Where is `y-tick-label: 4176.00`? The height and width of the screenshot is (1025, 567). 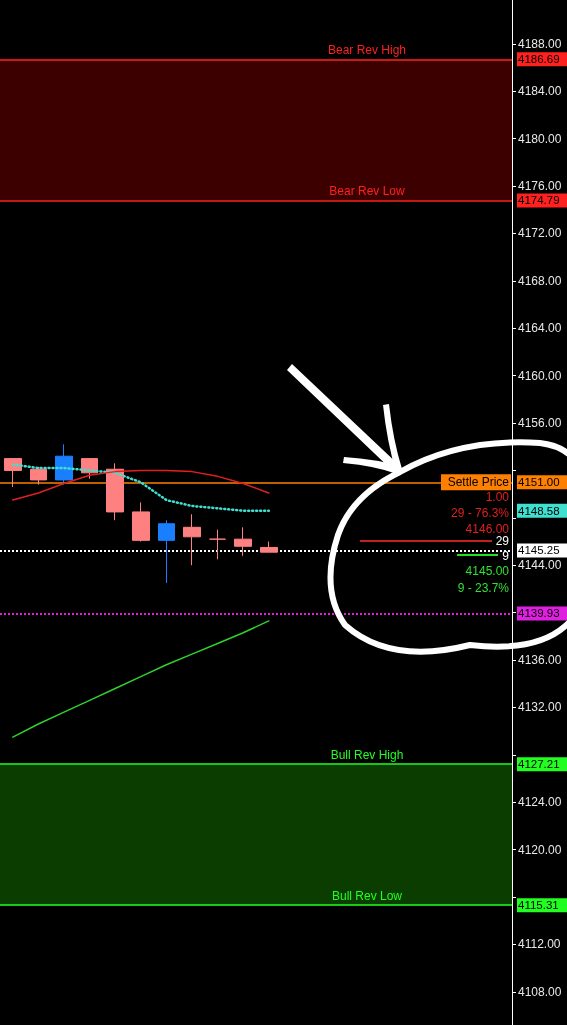 y-tick-label: 4176.00 is located at coordinates (540, 186).